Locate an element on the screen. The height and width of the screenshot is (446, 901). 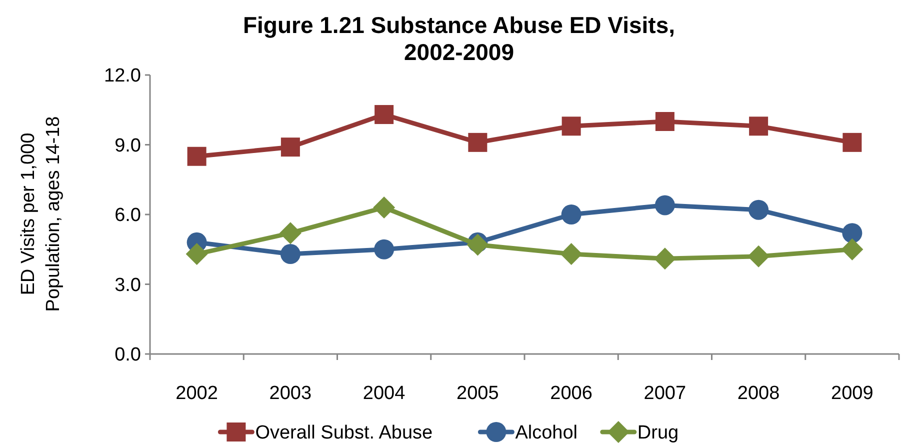
x-tick-label: 2004 is located at coordinates (384, 393).